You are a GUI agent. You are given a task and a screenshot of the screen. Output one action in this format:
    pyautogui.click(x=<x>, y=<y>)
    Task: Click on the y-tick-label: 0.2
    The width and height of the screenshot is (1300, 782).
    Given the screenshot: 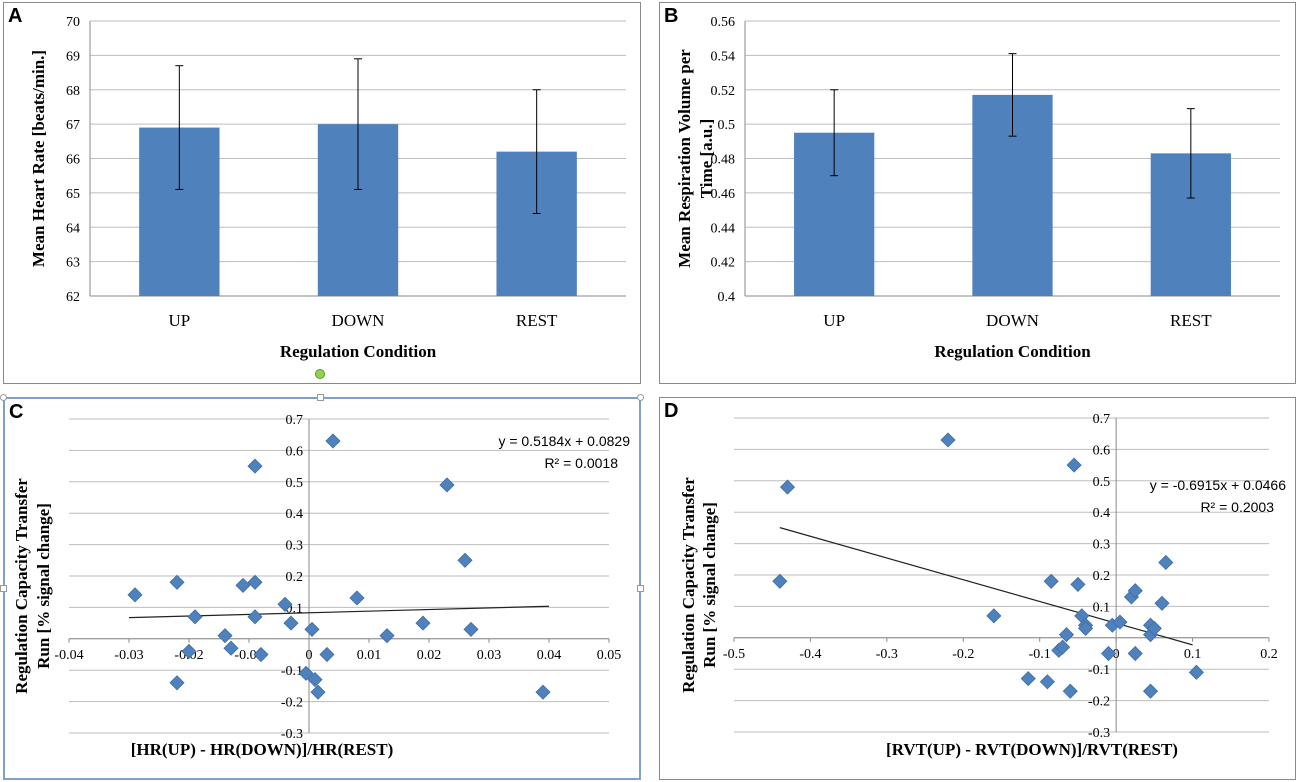 What is the action you would take?
    pyautogui.click(x=295, y=577)
    